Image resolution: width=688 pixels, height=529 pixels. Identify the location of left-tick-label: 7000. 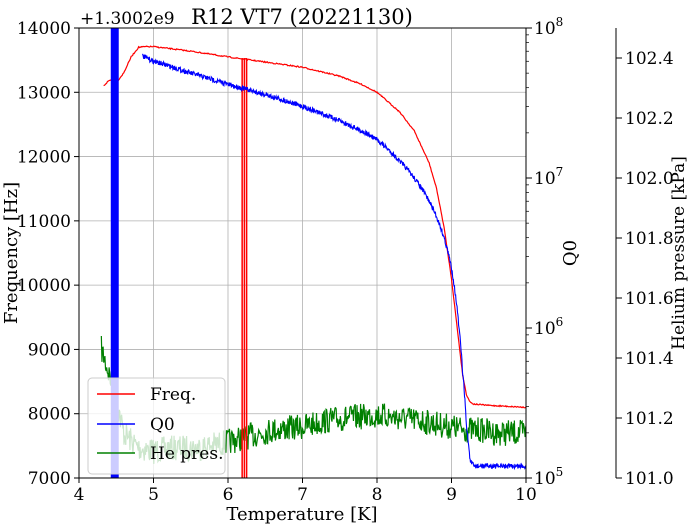
(49, 479).